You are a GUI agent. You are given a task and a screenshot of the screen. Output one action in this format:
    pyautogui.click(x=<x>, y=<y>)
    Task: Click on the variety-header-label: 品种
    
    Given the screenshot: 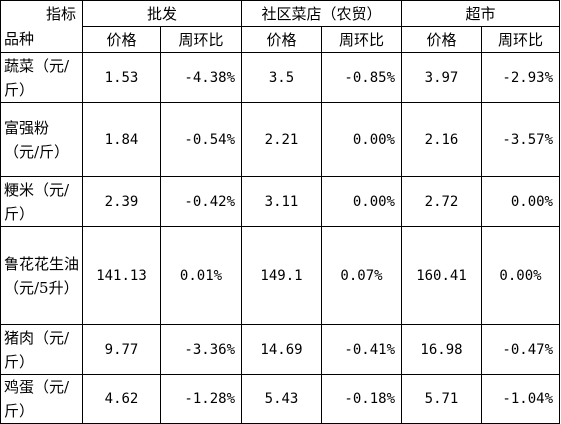 What is the action you would take?
    pyautogui.click(x=19, y=39)
    